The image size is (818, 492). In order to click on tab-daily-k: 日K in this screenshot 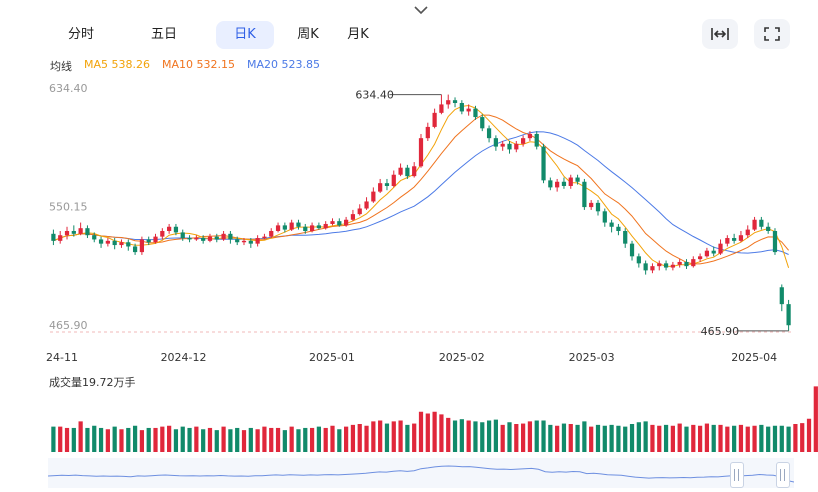, I will do `click(245, 35)`.